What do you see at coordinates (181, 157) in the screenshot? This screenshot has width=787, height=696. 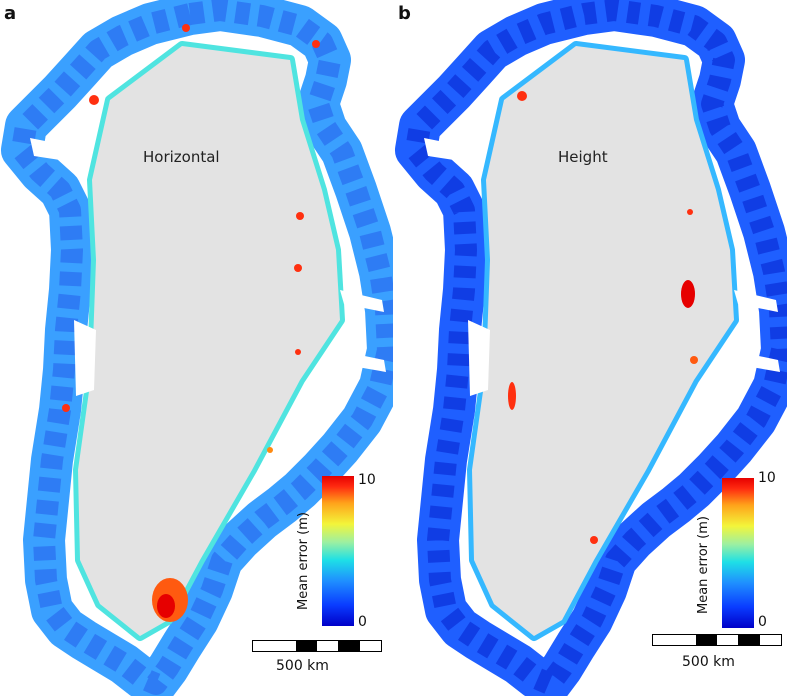 I see `map-label: Horizontal` at bounding box center [181, 157].